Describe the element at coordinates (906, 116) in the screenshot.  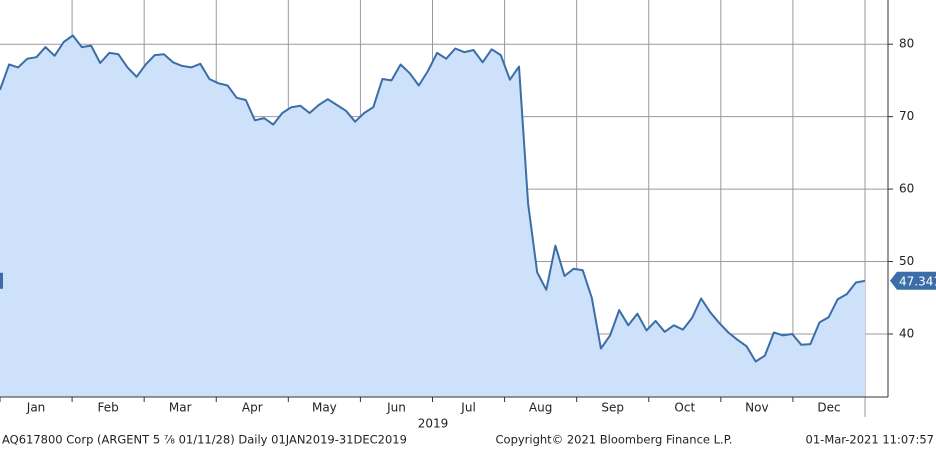
I see `y-tick-label: 70` at that location.